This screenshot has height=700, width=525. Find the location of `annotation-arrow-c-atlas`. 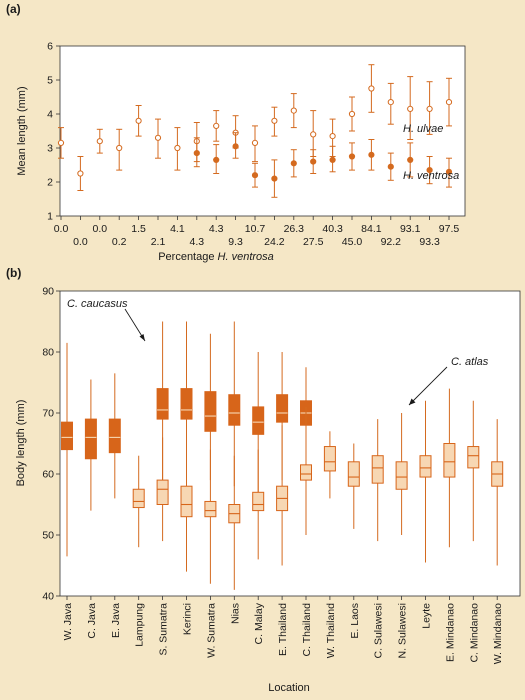

annotation-arrow-c-atlas is located at coordinates (428, 386).